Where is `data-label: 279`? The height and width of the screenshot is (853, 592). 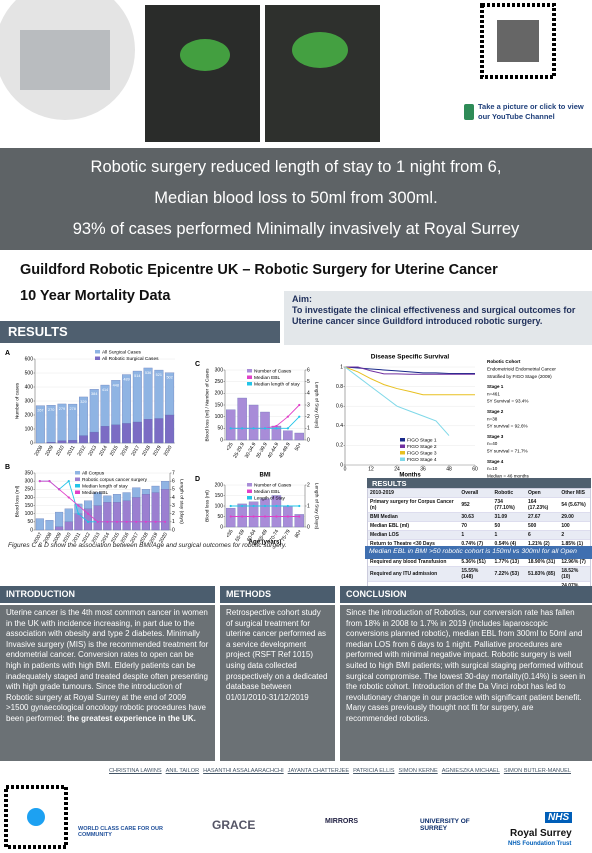 data-label: 279 is located at coordinates (62, 409).